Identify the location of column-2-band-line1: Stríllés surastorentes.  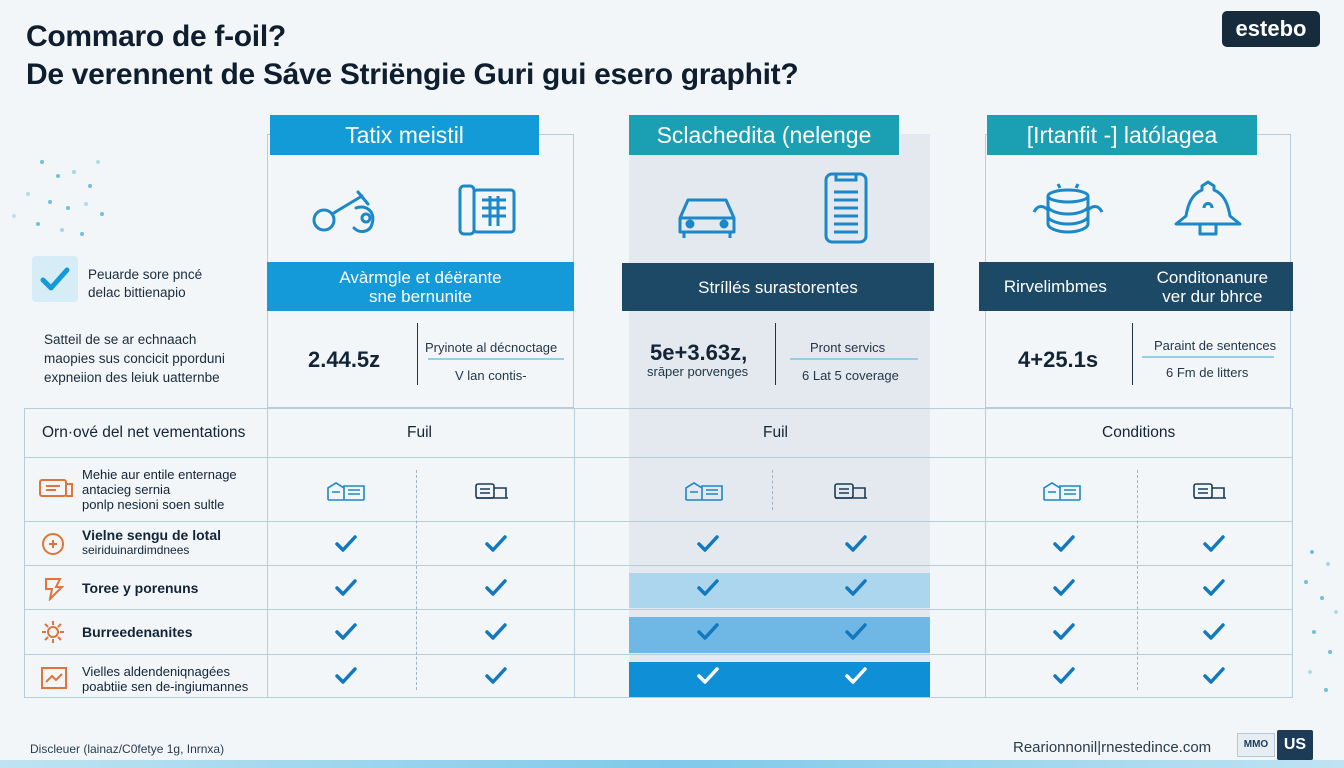
(778, 287).